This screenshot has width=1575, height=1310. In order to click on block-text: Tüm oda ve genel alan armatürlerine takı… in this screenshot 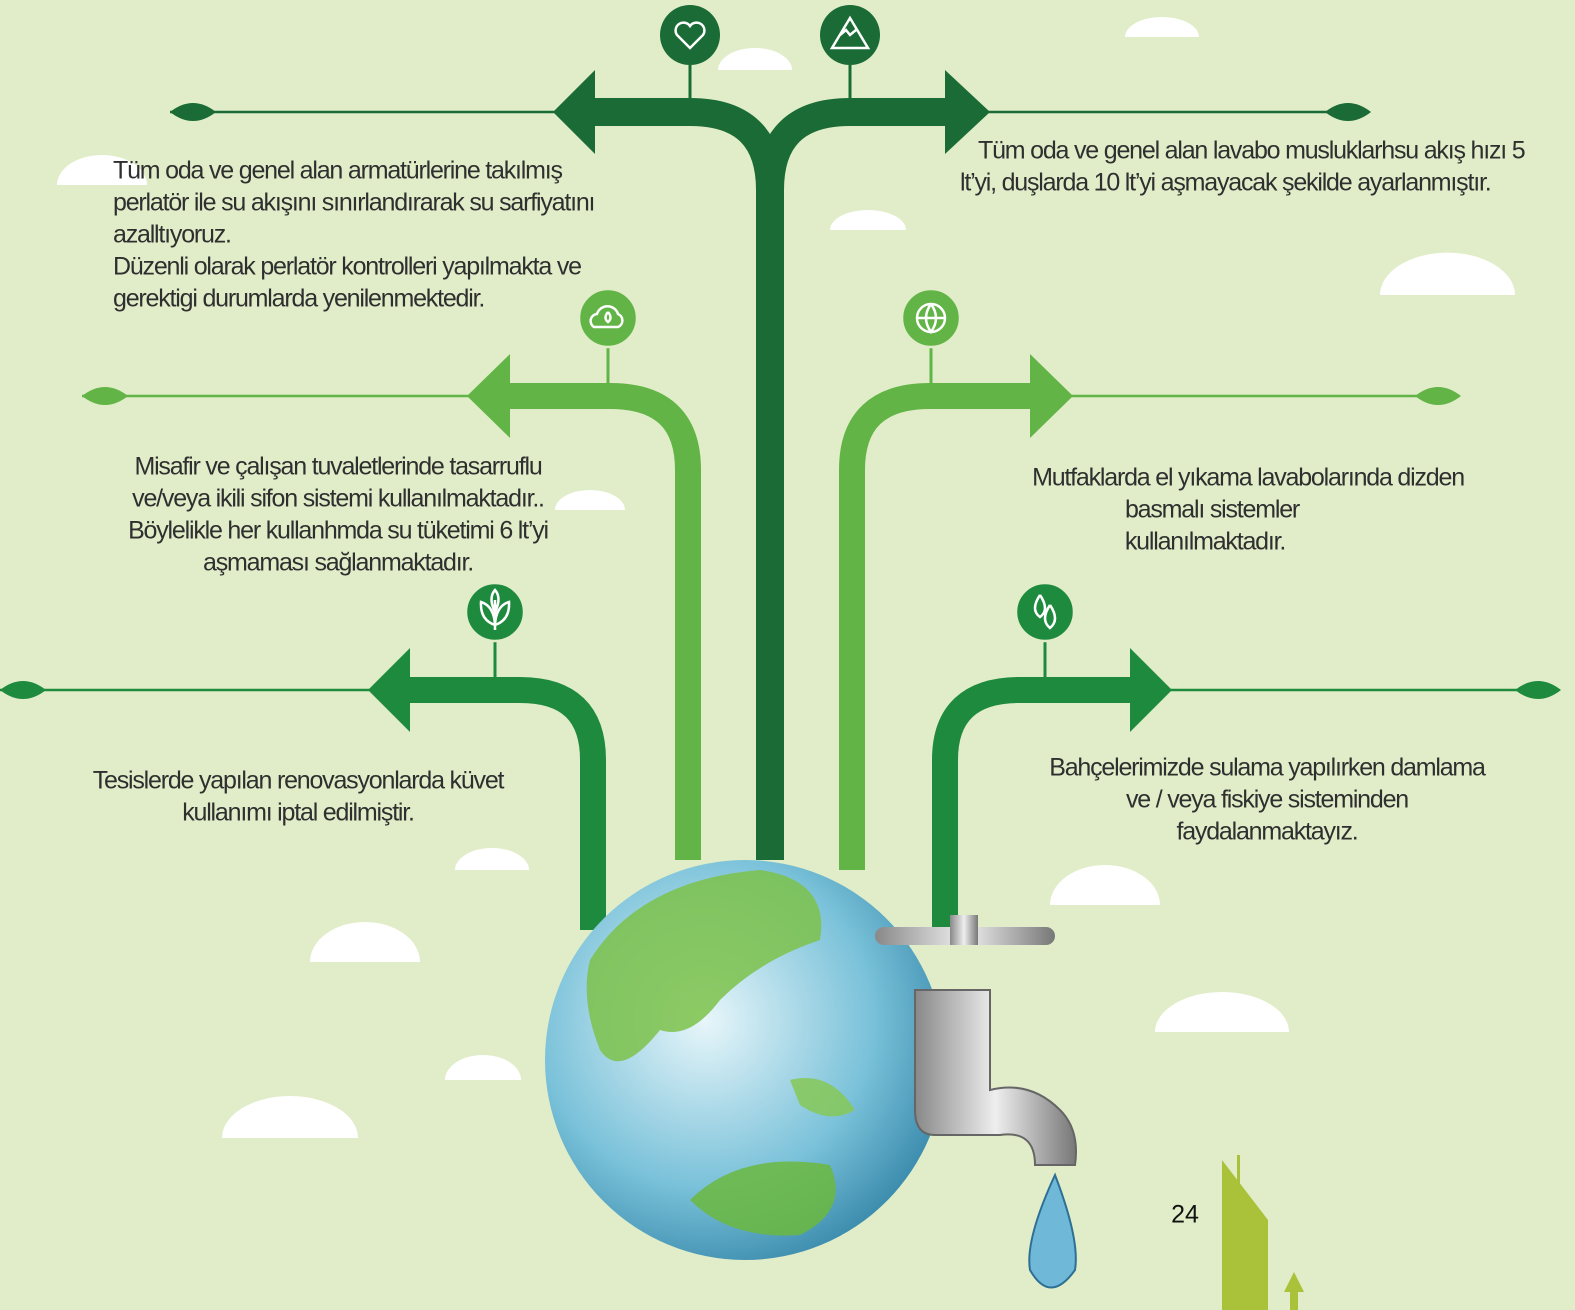, I will do `click(338, 171)`.